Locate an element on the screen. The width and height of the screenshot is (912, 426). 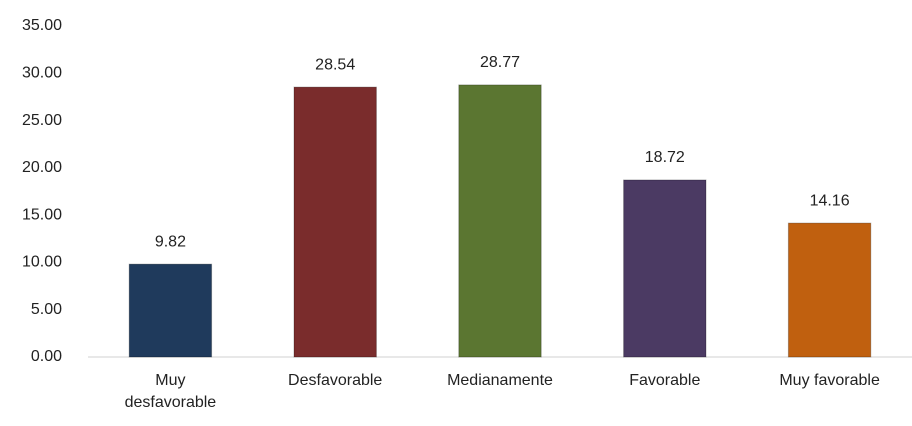
y-tick-label: 25.00 is located at coordinates (42, 120).